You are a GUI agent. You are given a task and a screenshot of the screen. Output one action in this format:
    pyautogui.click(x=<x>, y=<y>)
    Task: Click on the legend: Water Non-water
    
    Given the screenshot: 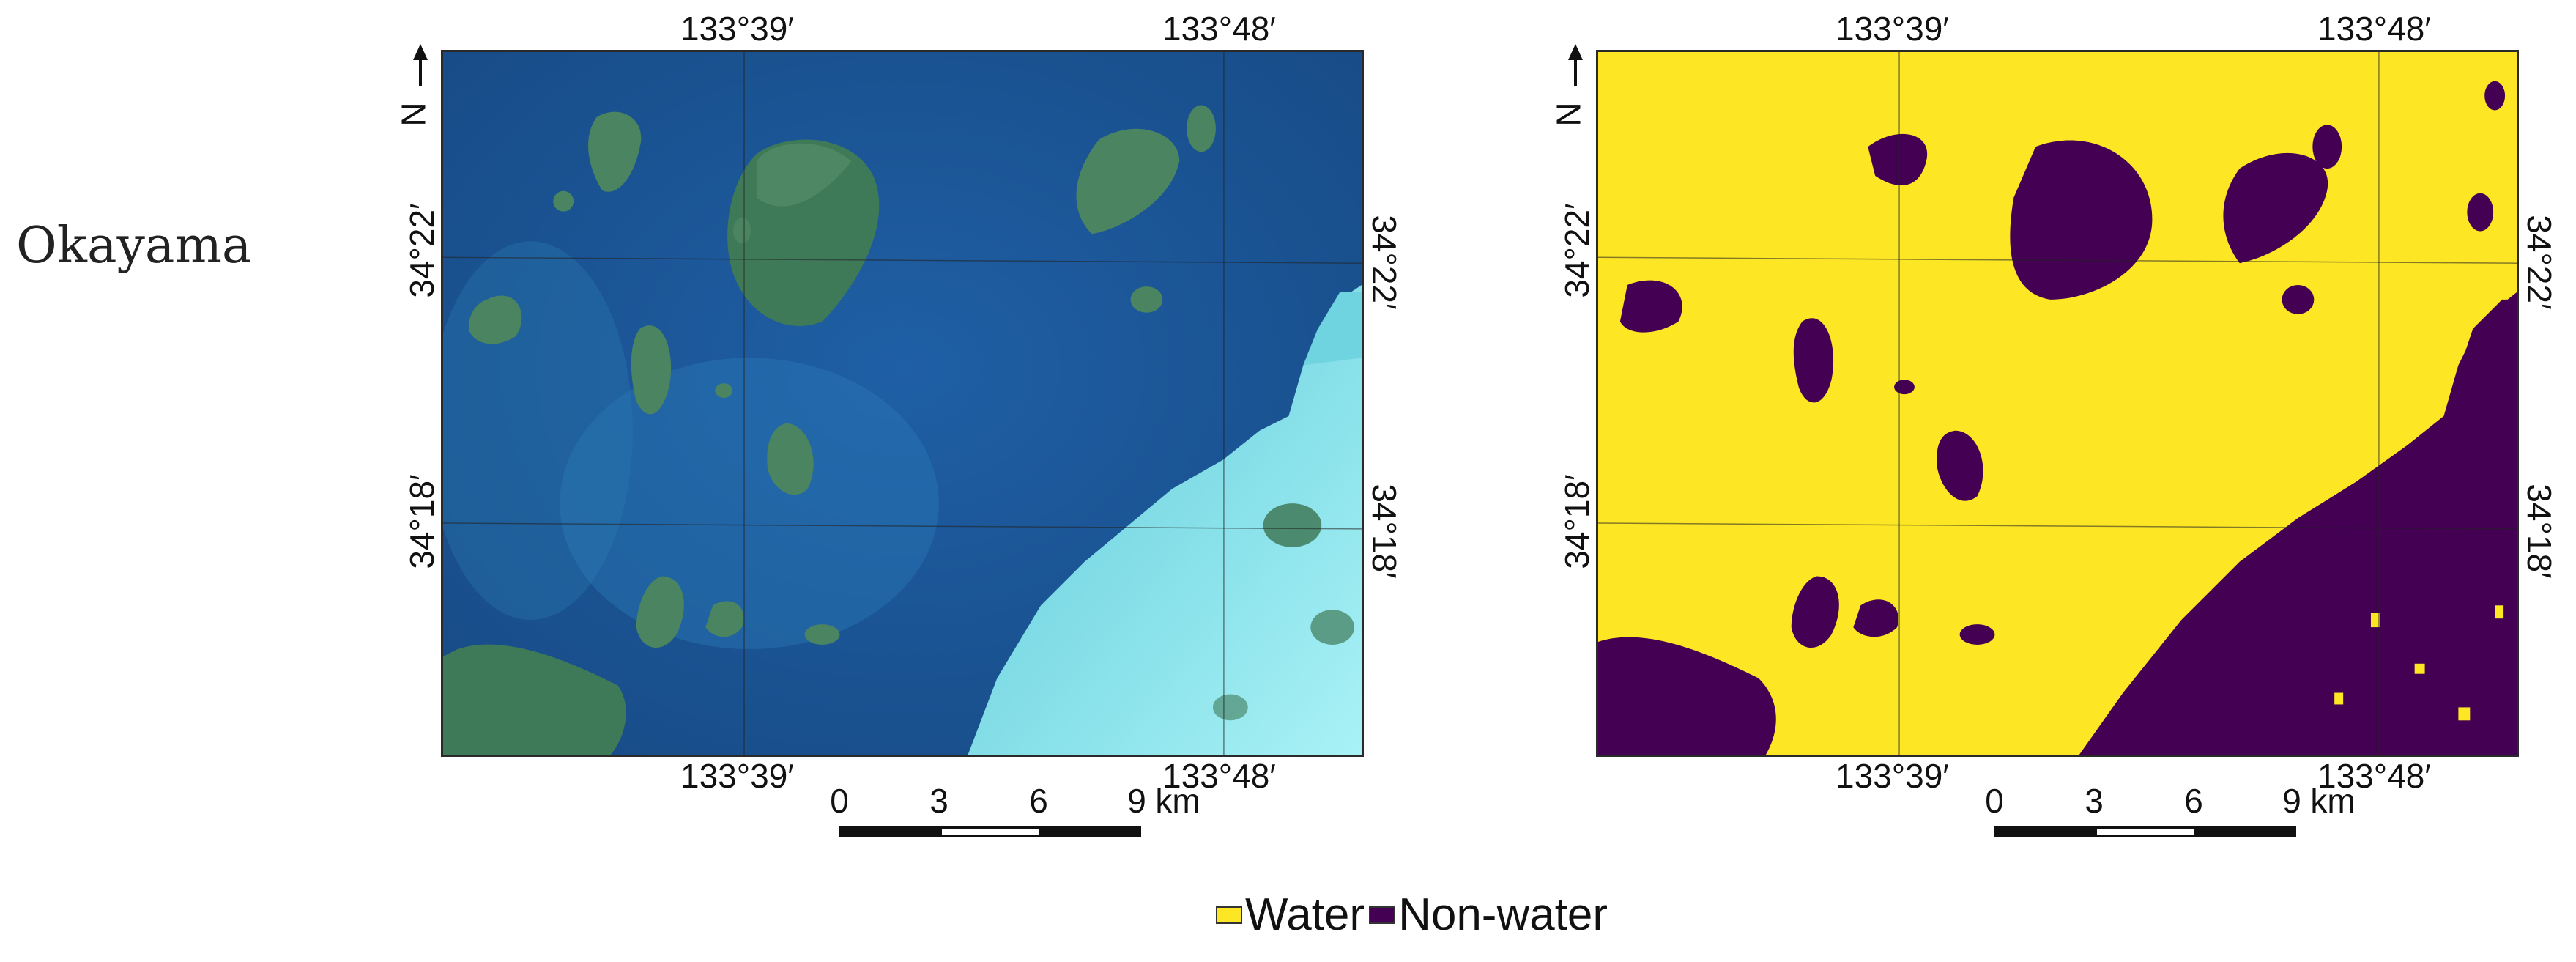 What is the action you would take?
    pyautogui.click(x=1412, y=915)
    